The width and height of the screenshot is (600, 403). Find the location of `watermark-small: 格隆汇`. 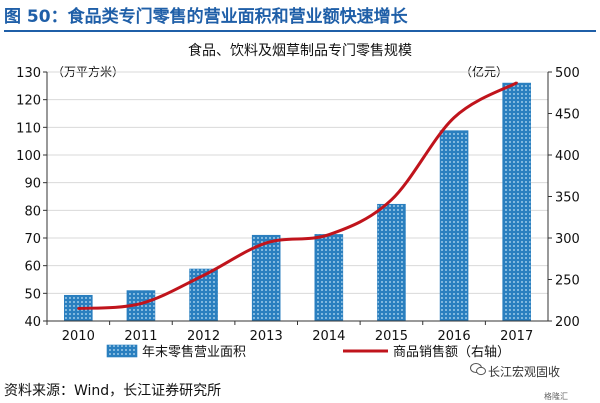

watermark-small: 格隆汇 is located at coordinates (556, 396).